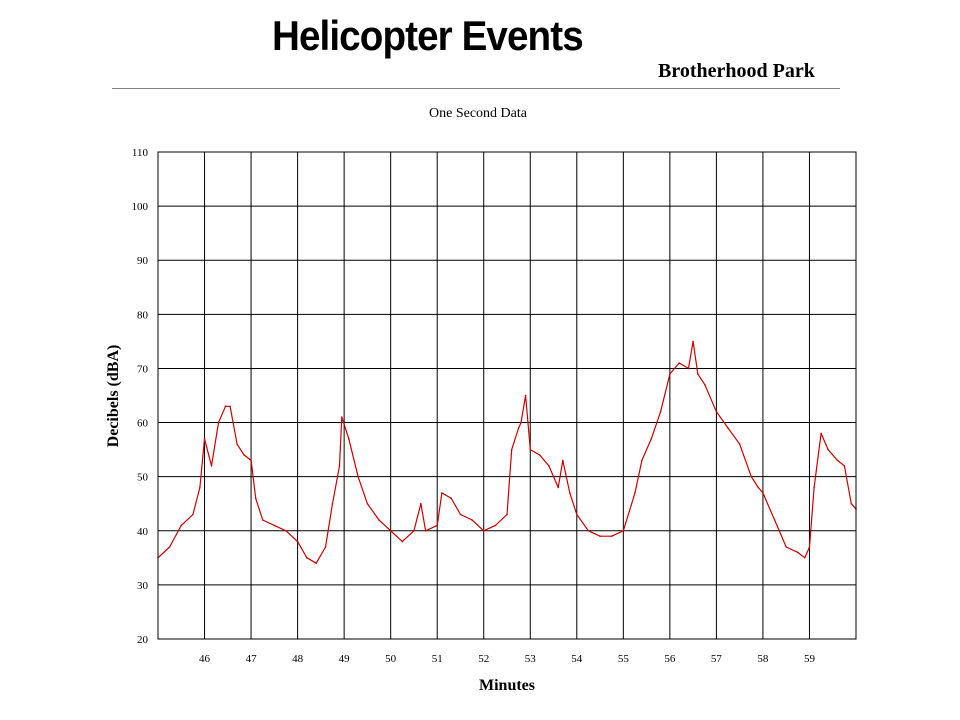 The height and width of the screenshot is (720, 960). Describe the element at coordinates (476, 88) in the screenshot. I see `header-divider` at that location.